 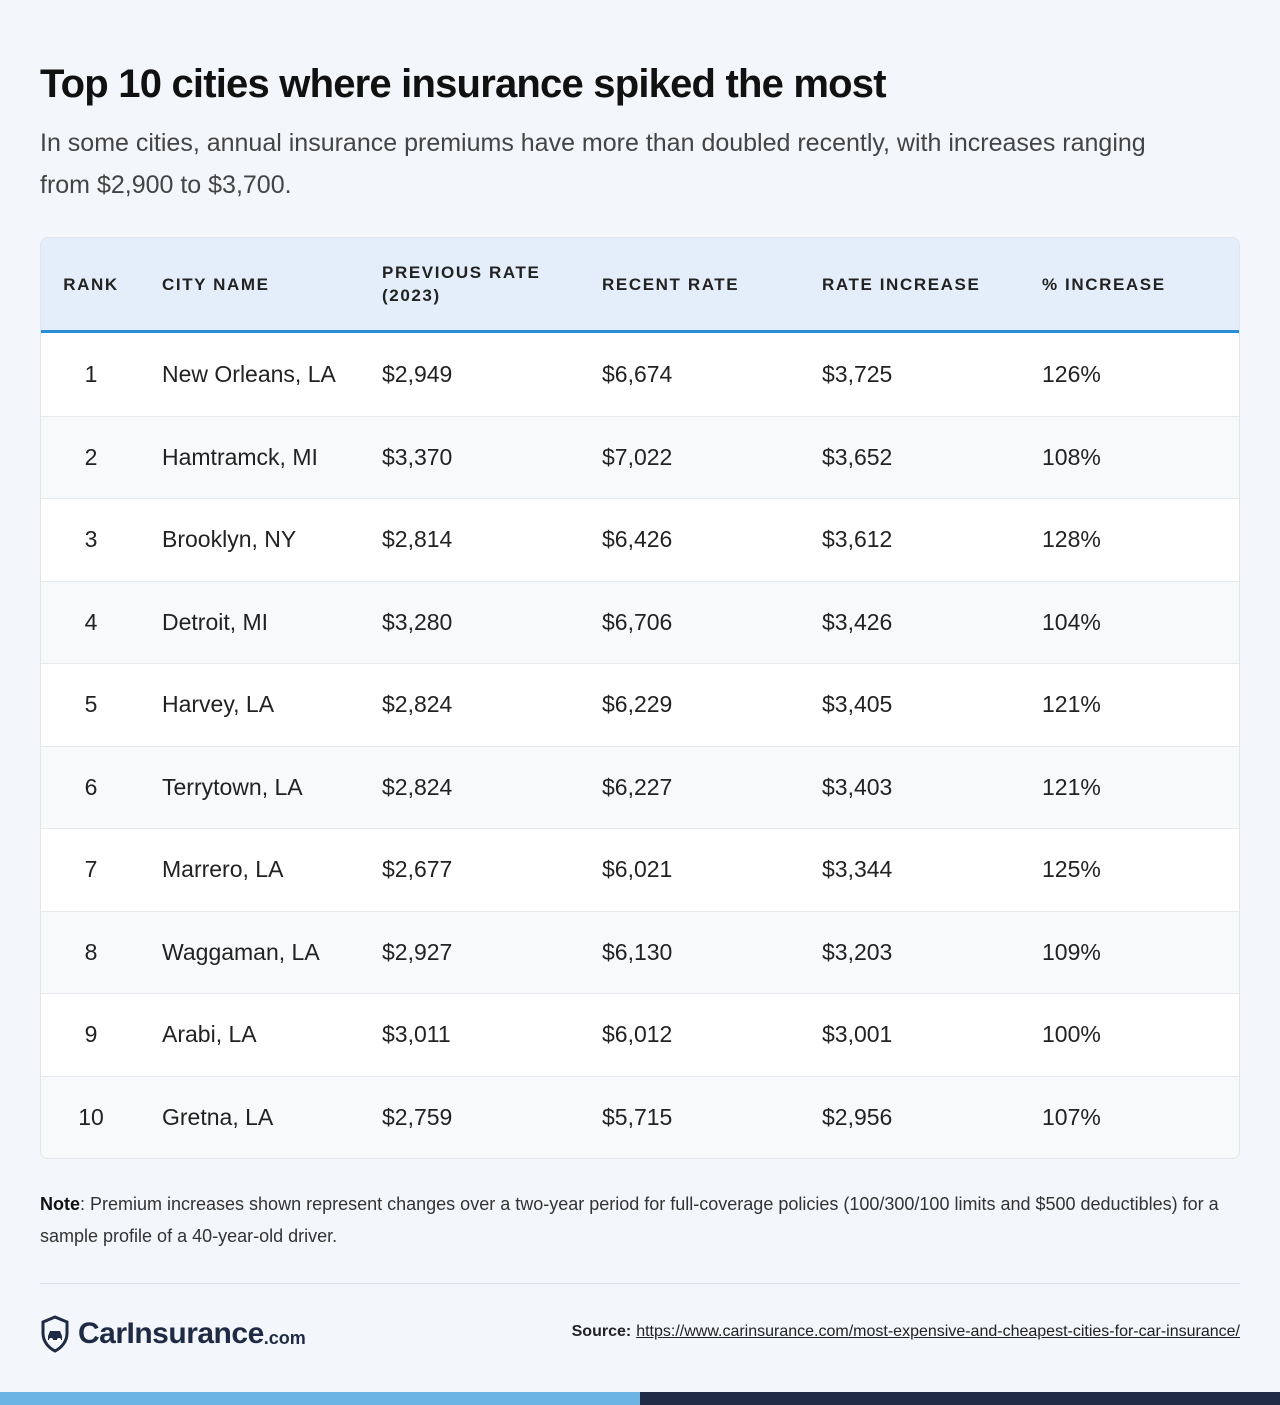 What do you see at coordinates (1071, 456) in the screenshot?
I see `table-cell: 108%` at bounding box center [1071, 456].